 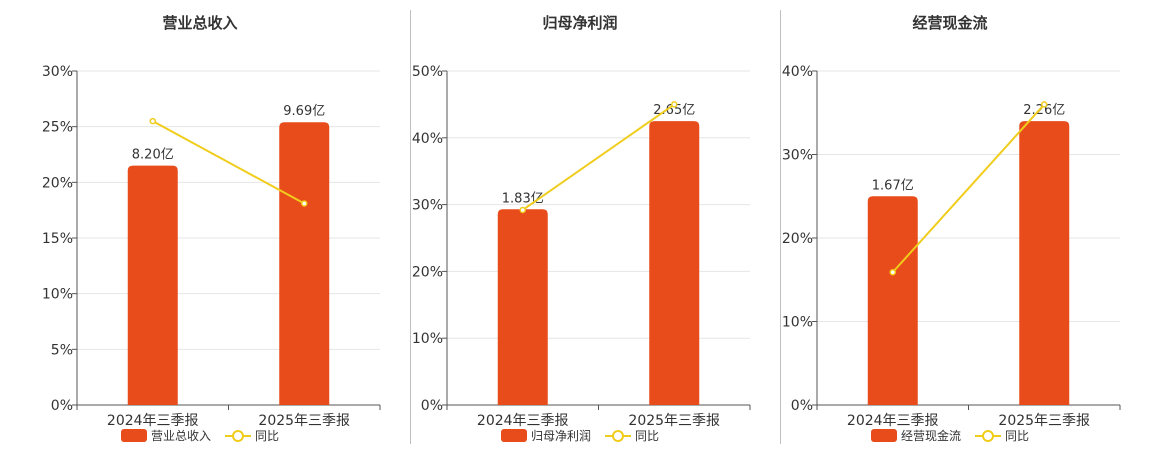 I want to click on bar-data-label: 2.65亿, so click(x=674, y=110).